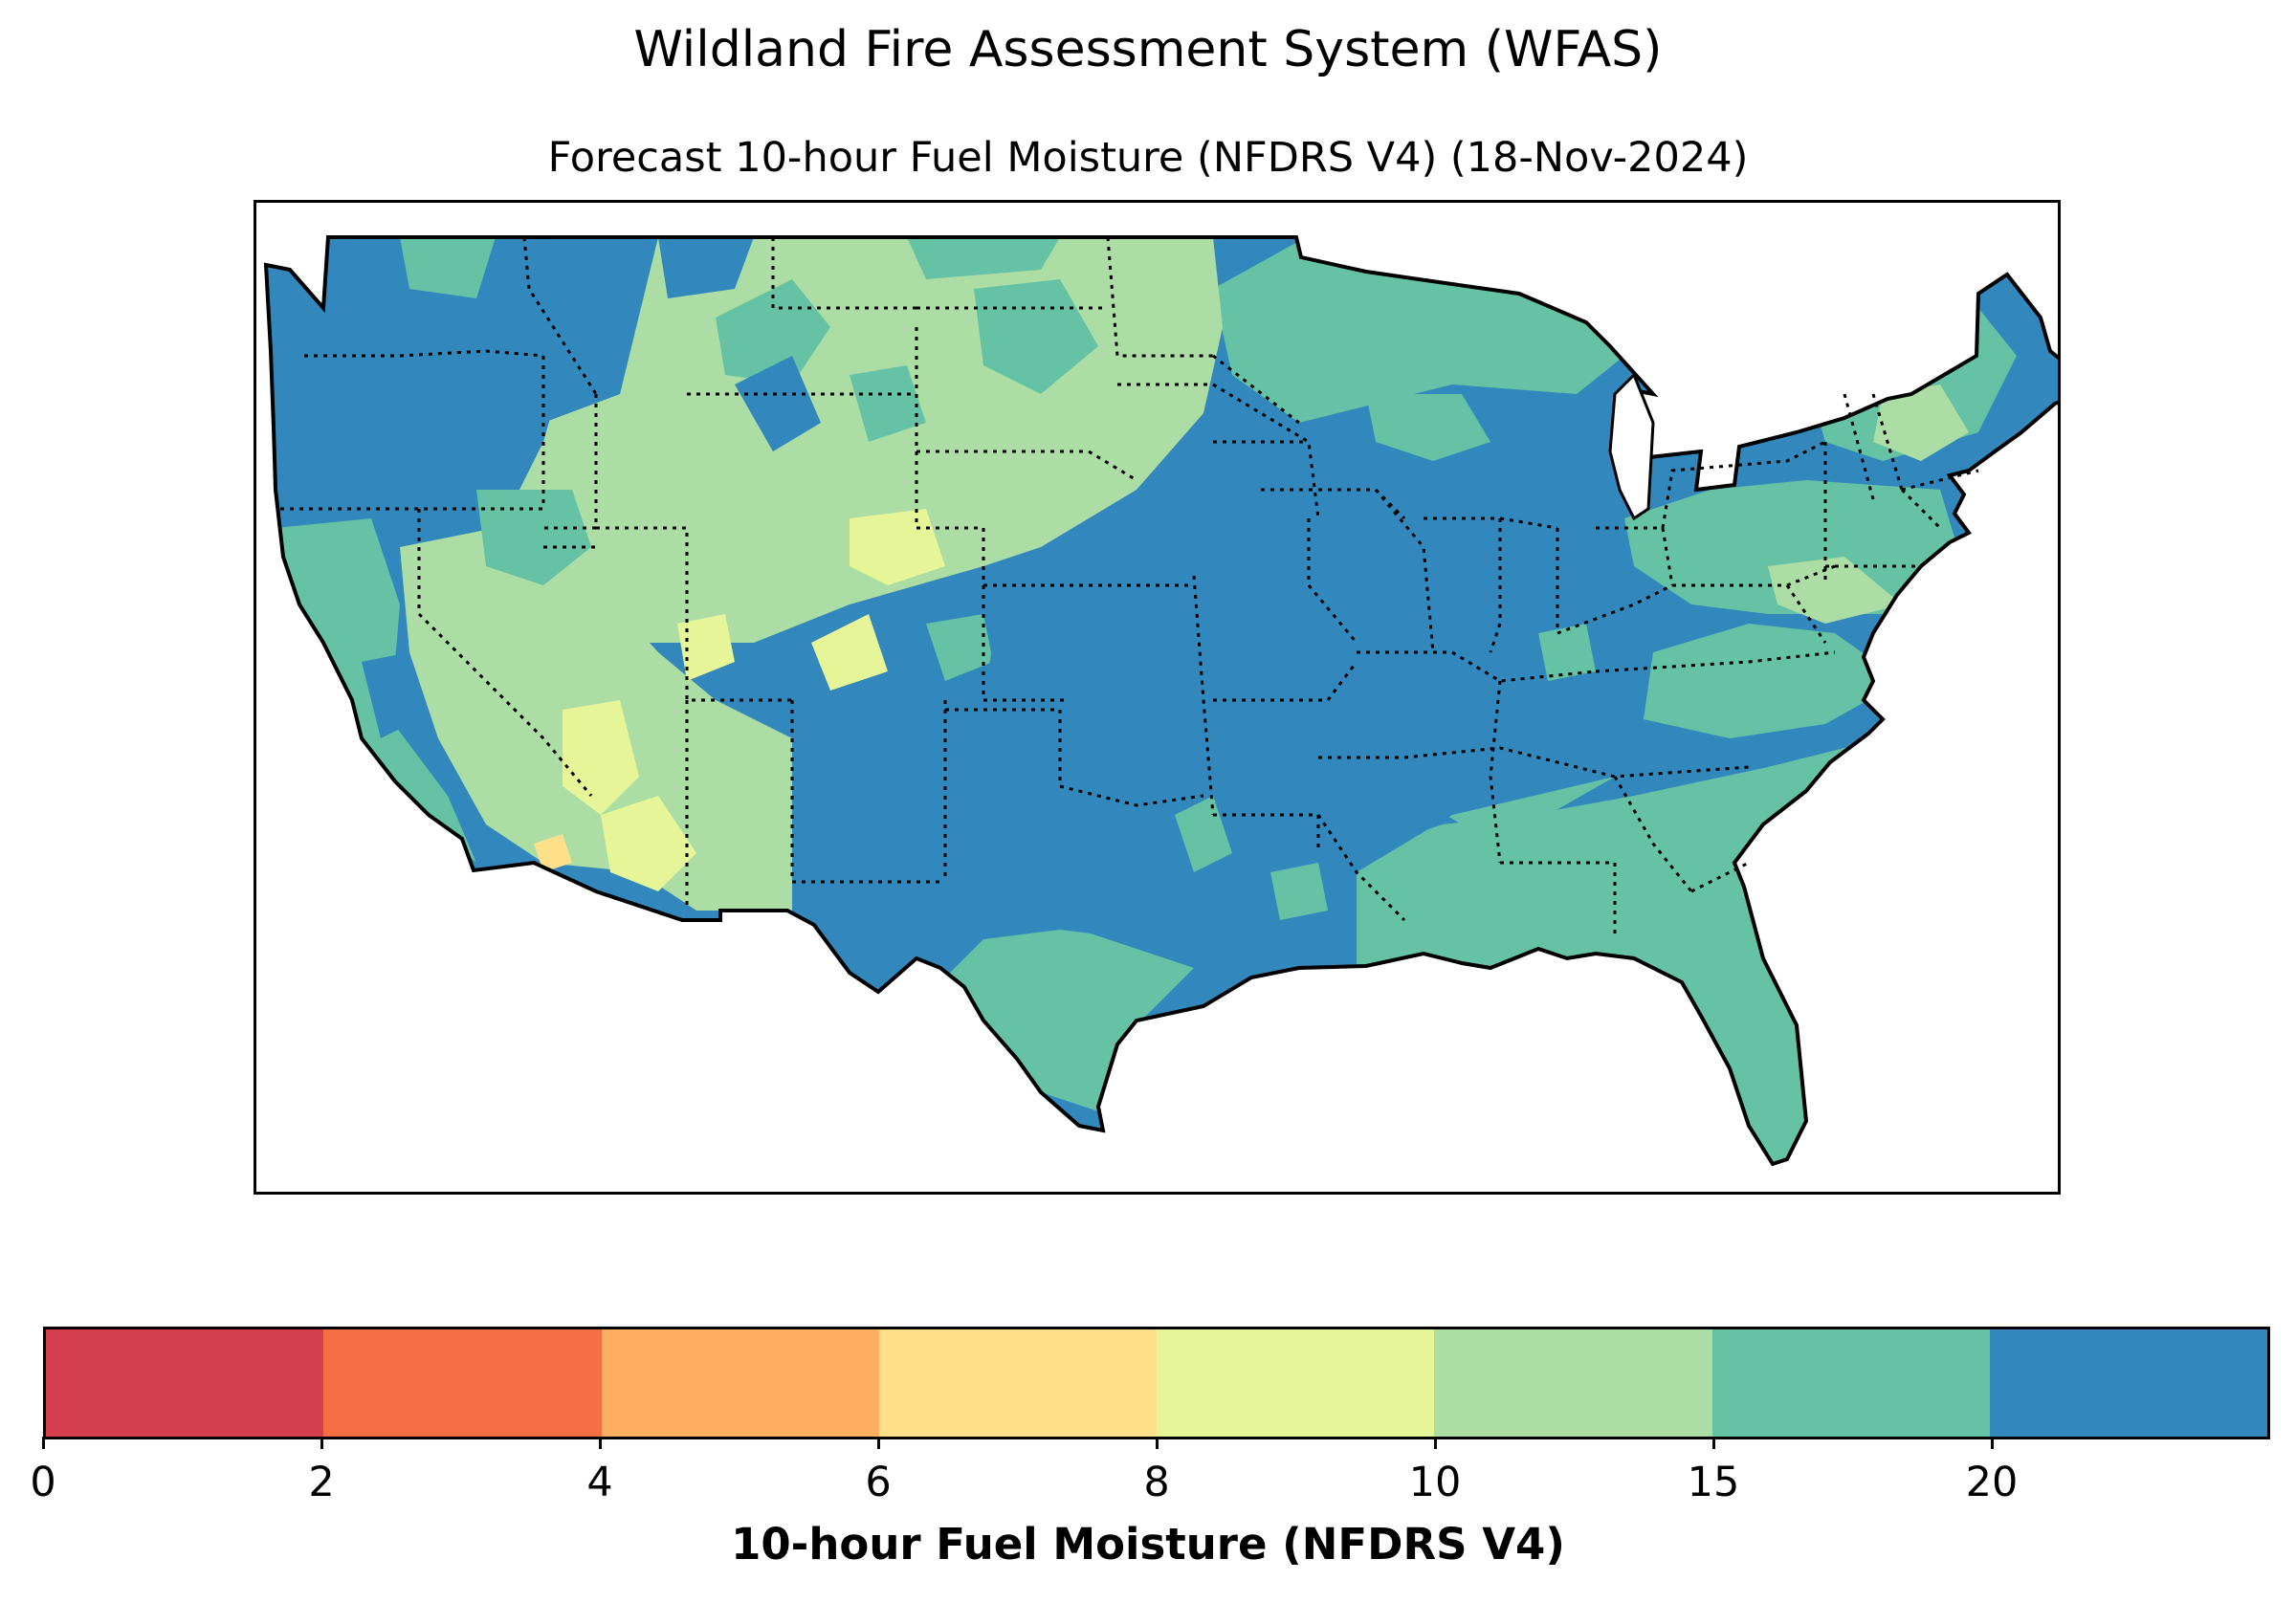 The image size is (2296, 1603). What do you see at coordinates (1713, 1483) in the screenshot?
I see `colorbar-tick-label: 15` at bounding box center [1713, 1483].